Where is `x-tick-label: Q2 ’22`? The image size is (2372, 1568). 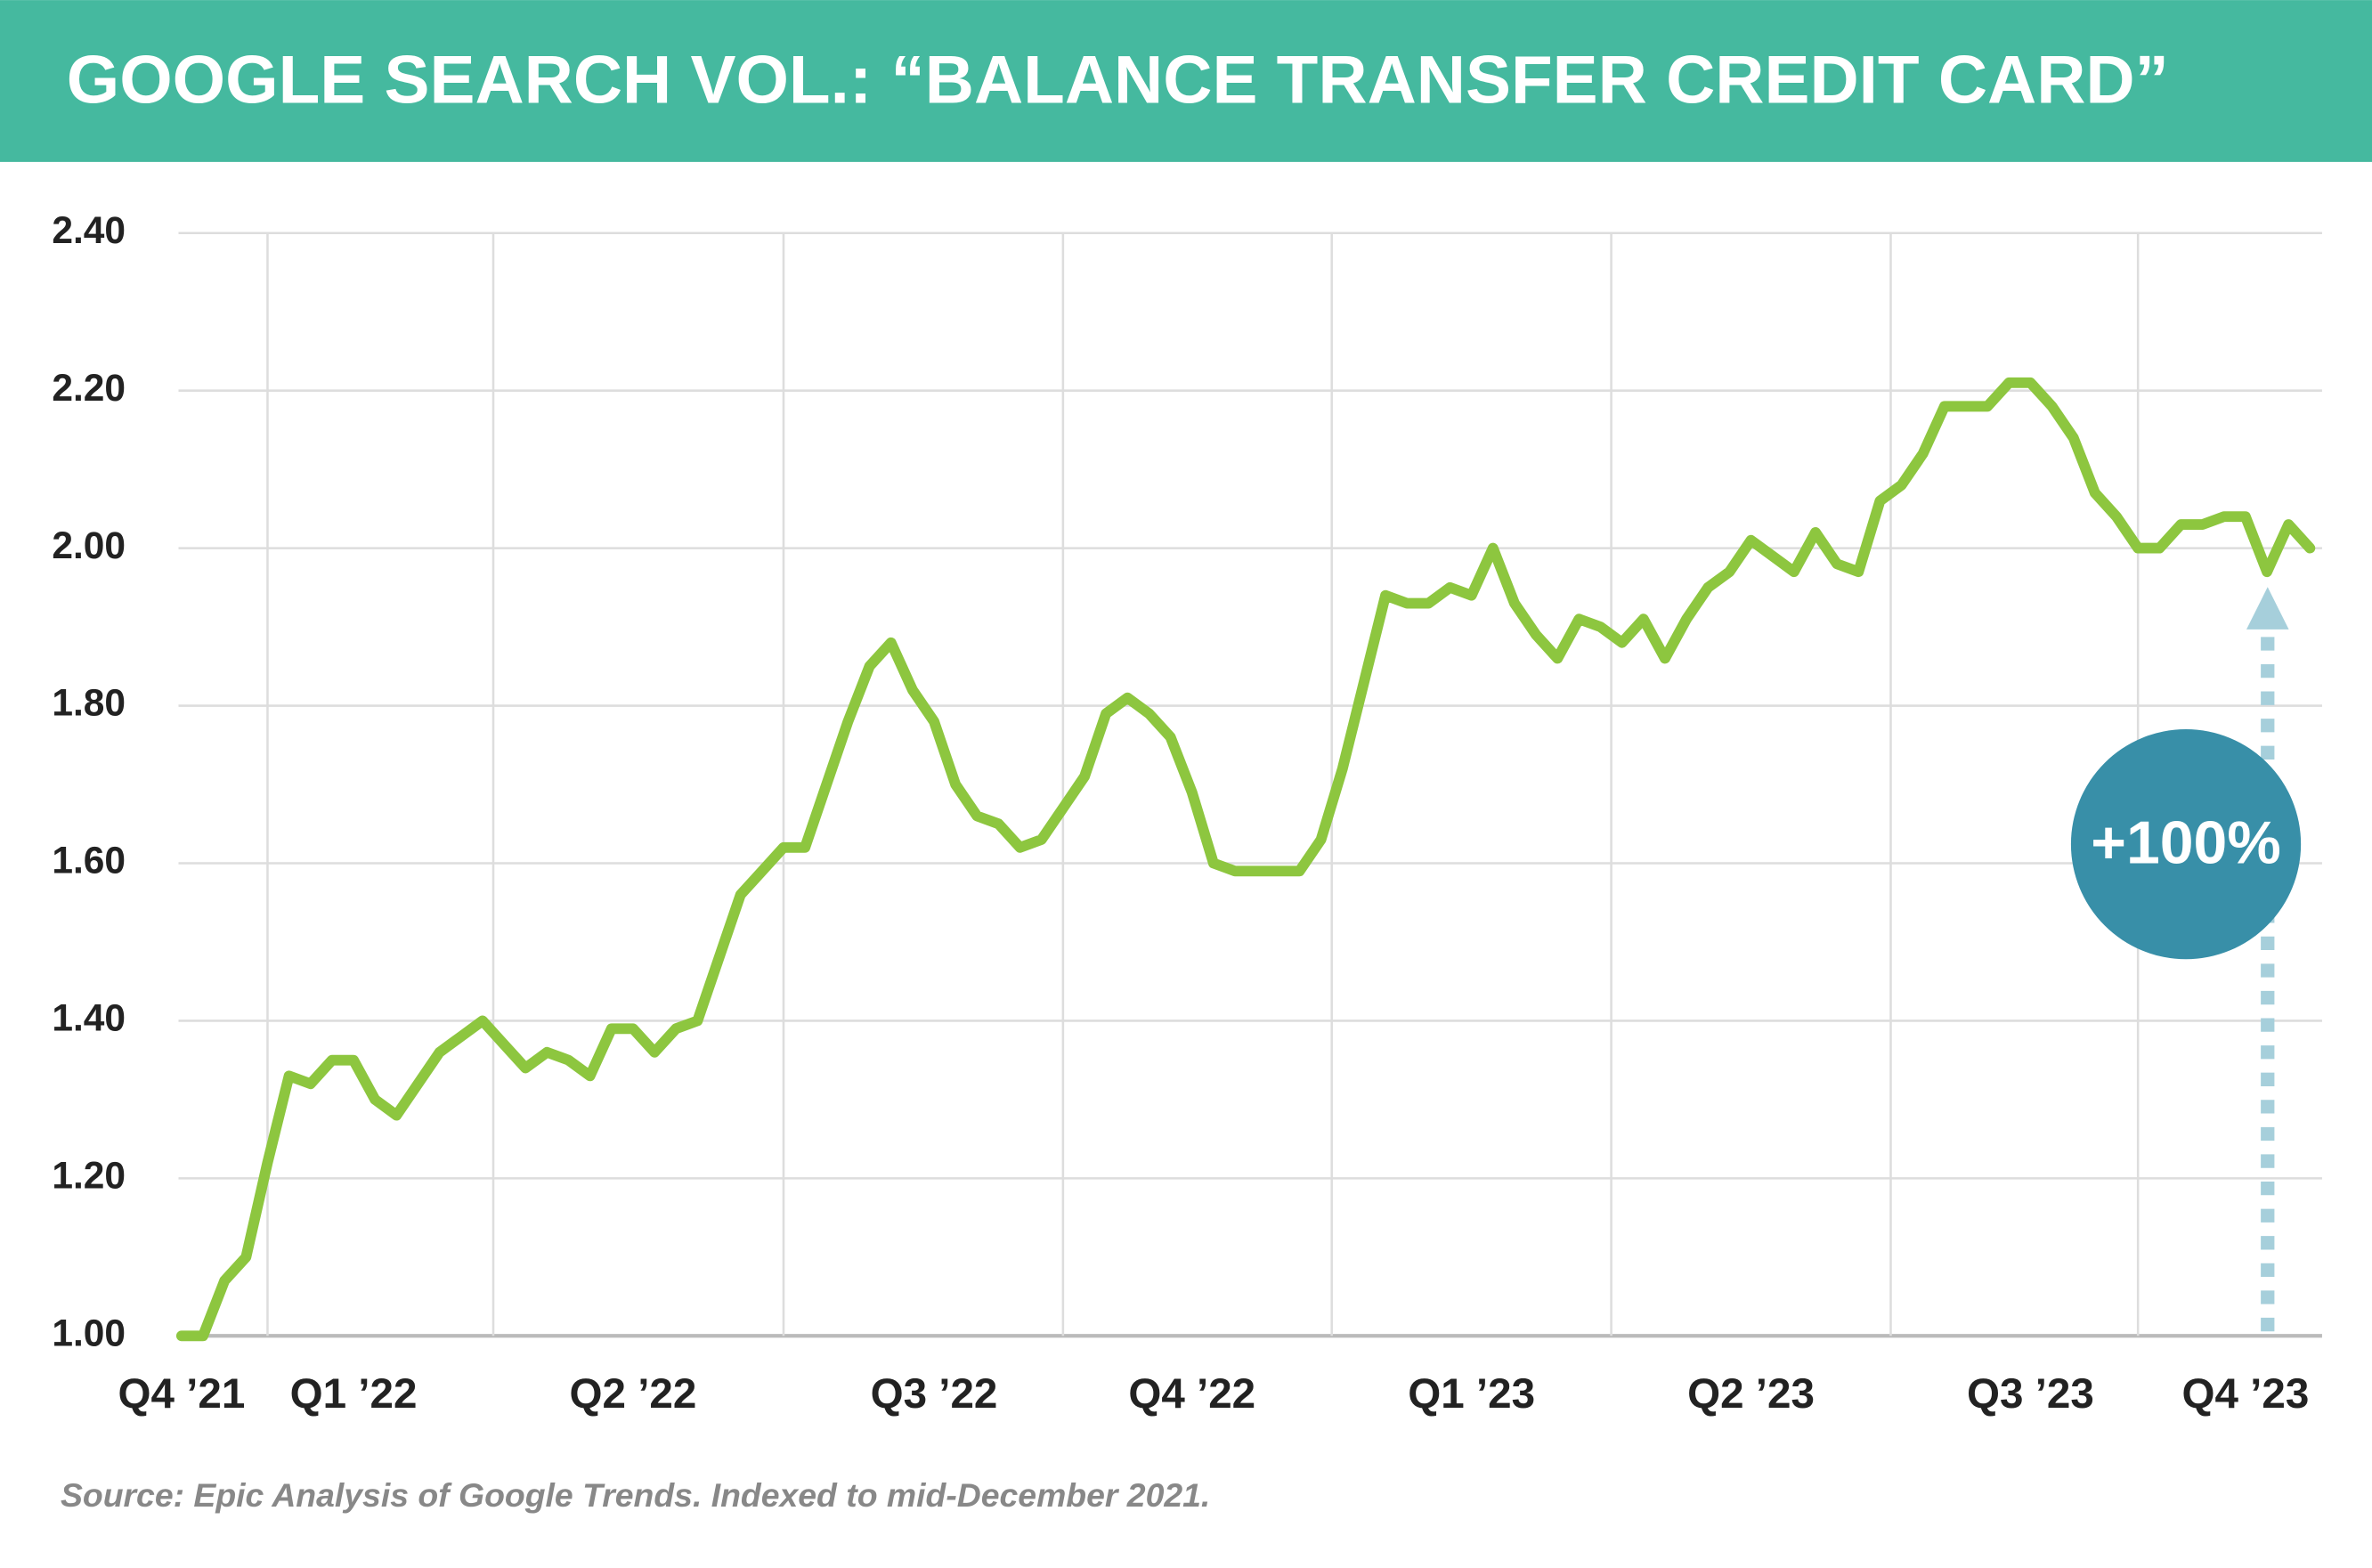
x-tick-label: Q2 ’22 is located at coordinates (633, 1394).